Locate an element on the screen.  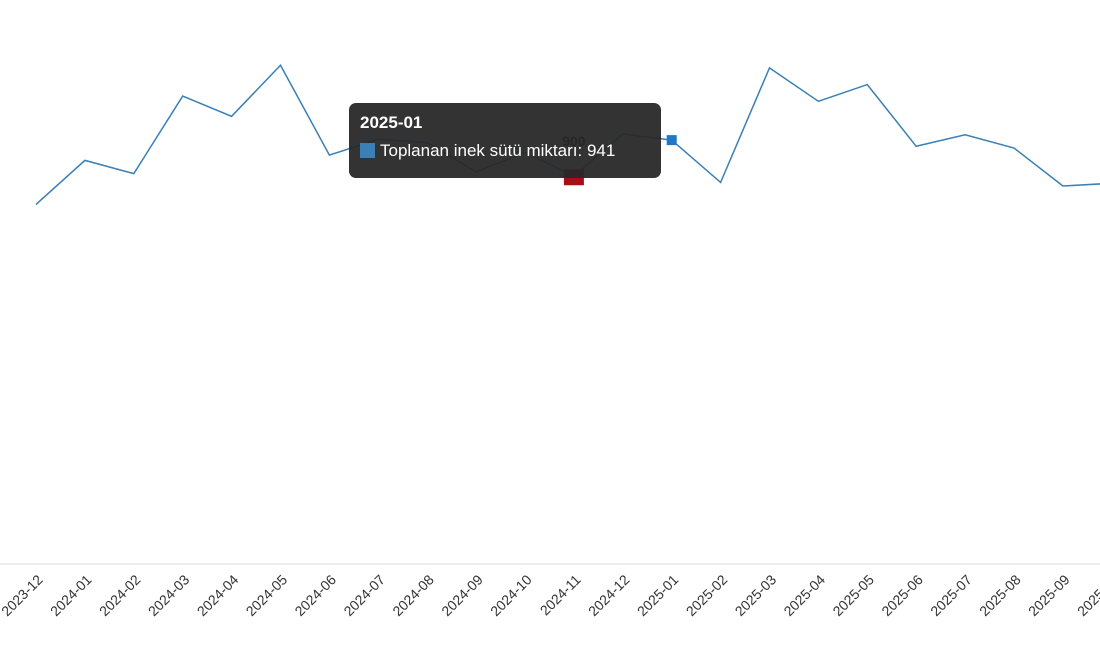
x-tick-label: 2025-09 is located at coordinates (1049, 595).